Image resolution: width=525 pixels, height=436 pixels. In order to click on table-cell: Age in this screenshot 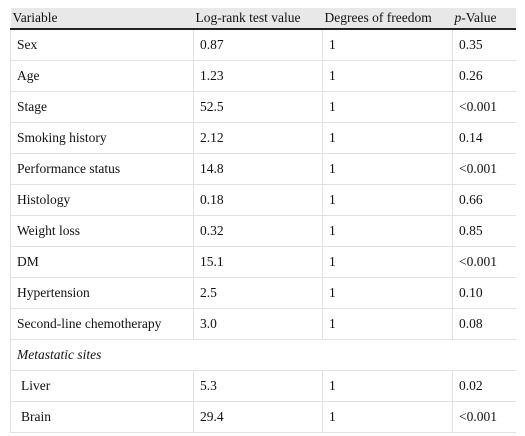, I will do `click(102, 76)`.